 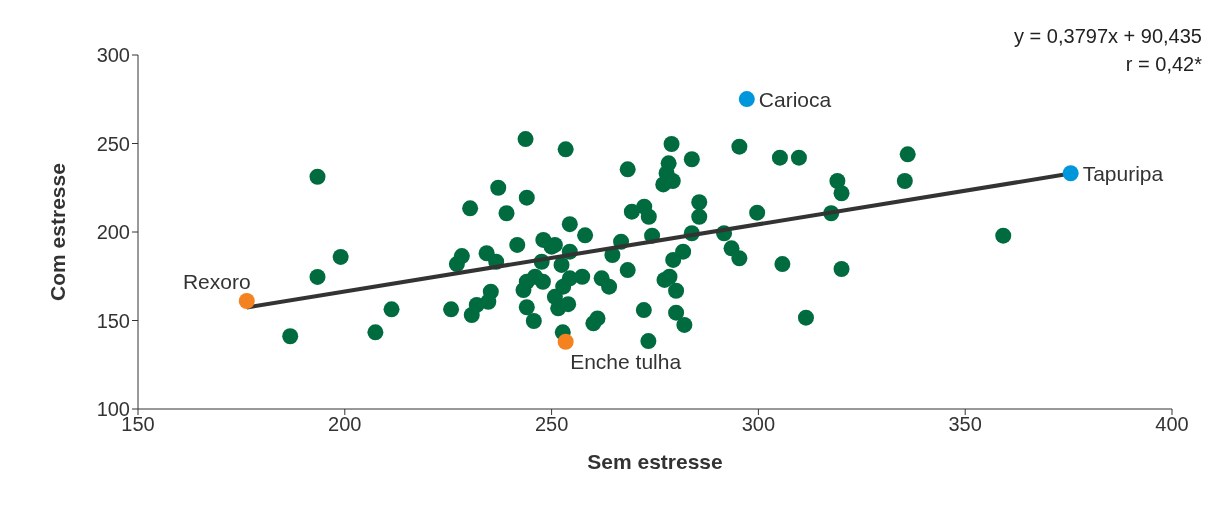 What do you see at coordinates (113, 55) in the screenshot?
I see `y-tick-label: 300` at bounding box center [113, 55].